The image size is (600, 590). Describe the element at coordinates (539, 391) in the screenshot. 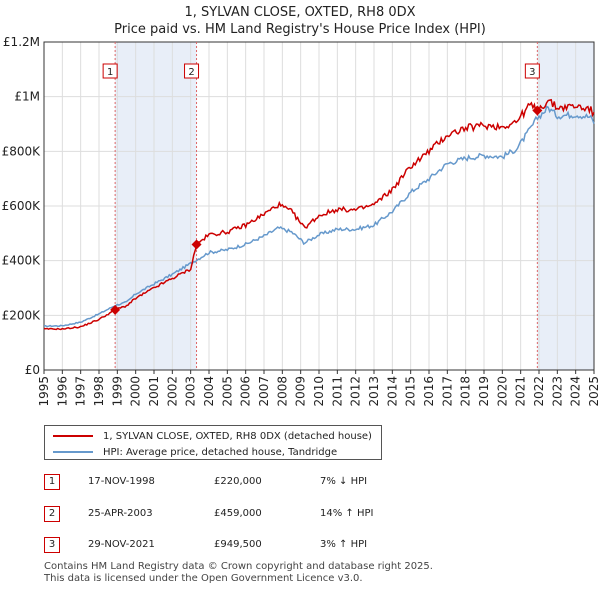

I see `x-tick-label: 2022` at that location.